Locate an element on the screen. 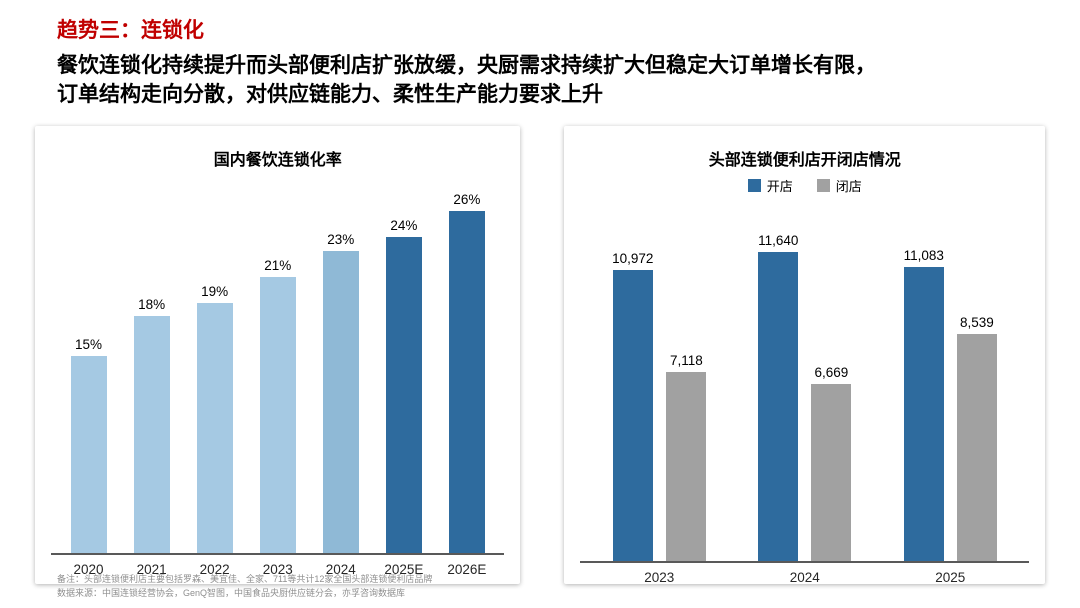  x-axis-label: 2025E is located at coordinates (404, 569).